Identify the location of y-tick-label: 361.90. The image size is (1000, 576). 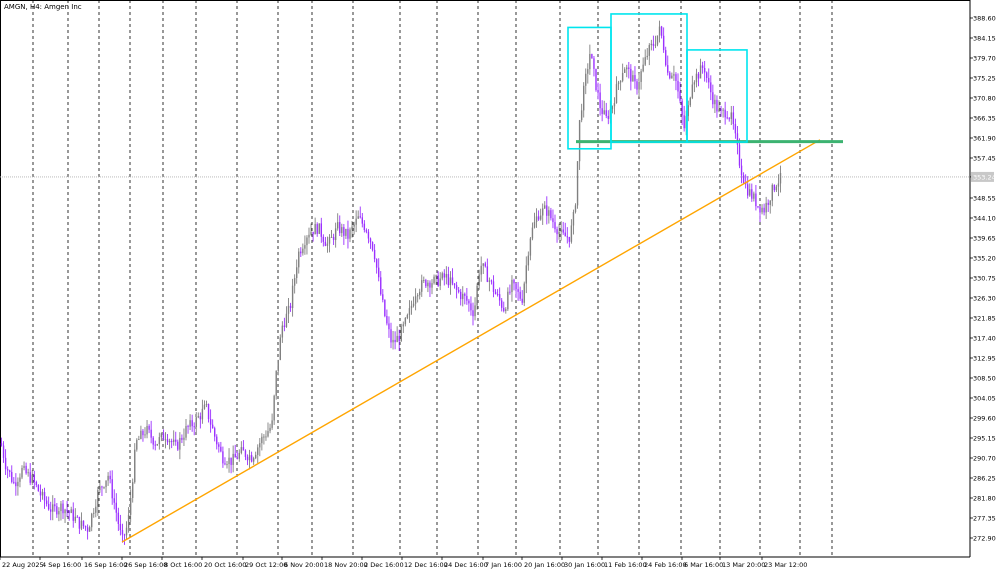
(984, 139).